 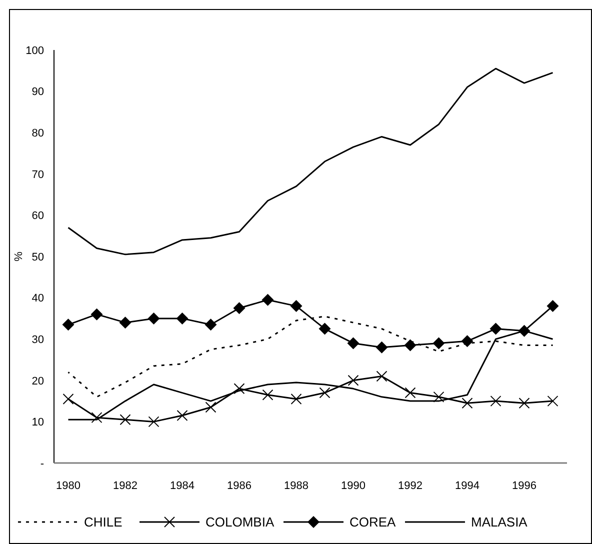 What do you see at coordinates (524, 486) in the screenshot?
I see `x-tick-label: 1996` at bounding box center [524, 486].